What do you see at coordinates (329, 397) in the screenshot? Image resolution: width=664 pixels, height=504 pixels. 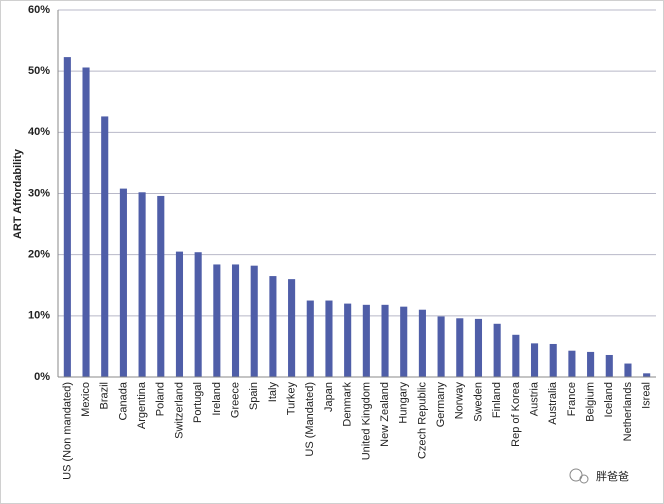 I see `x-tick-label: Japan` at bounding box center [329, 397].